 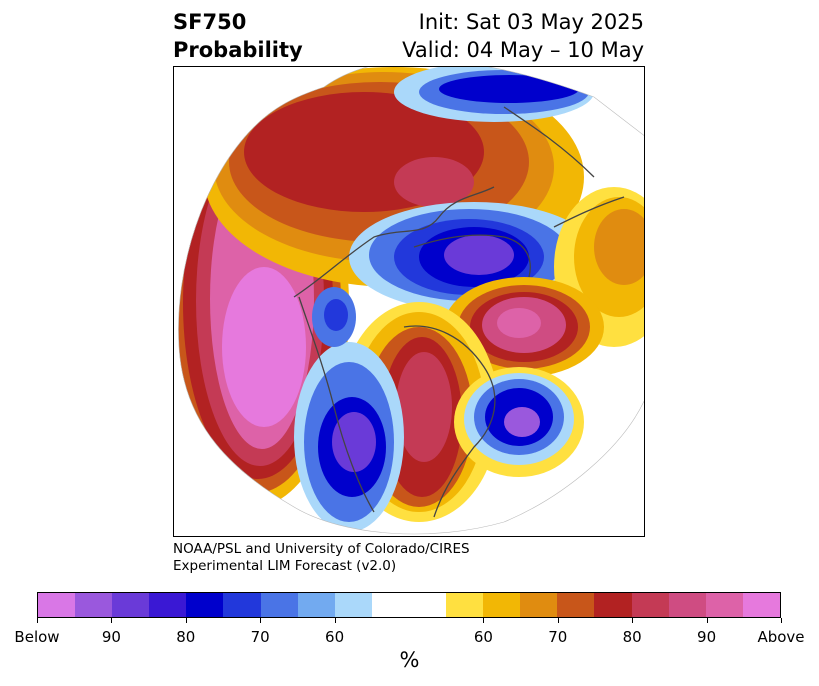 I want to click on colorbar-ticks: Below 90 80 70 60 60 70 80 90 Above, so click(x=409, y=633).